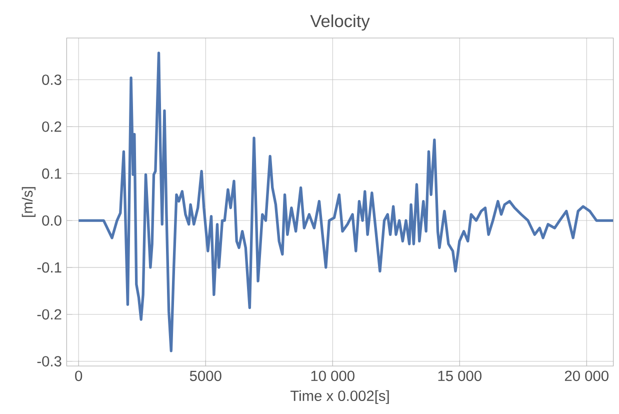 Image resolution: width=619 pixels, height=414 pixels. What do you see at coordinates (49, 267) in the screenshot?
I see `y-tick-label: -0.1` at bounding box center [49, 267].